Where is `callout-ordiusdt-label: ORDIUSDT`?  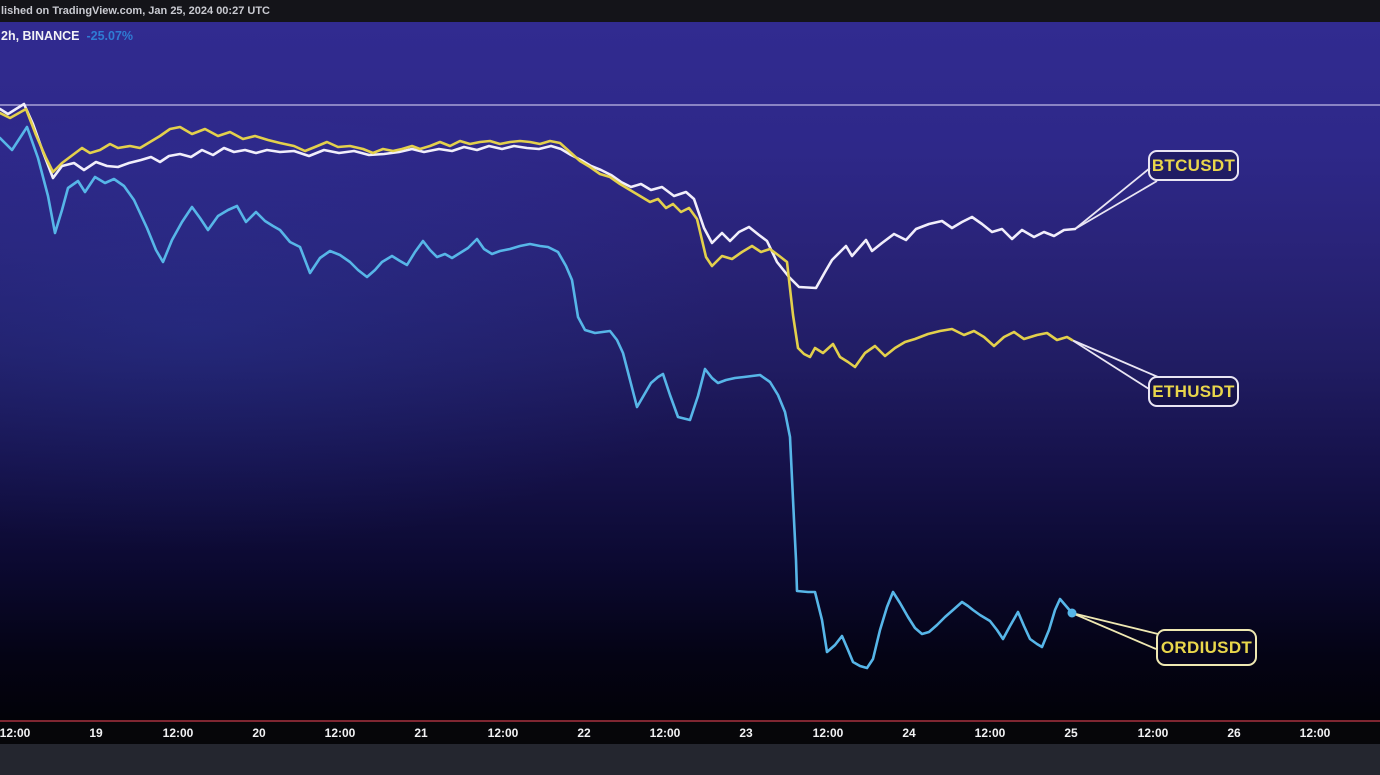 callout-ordiusdt-label: ORDIUSDT is located at coordinates (1206, 647).